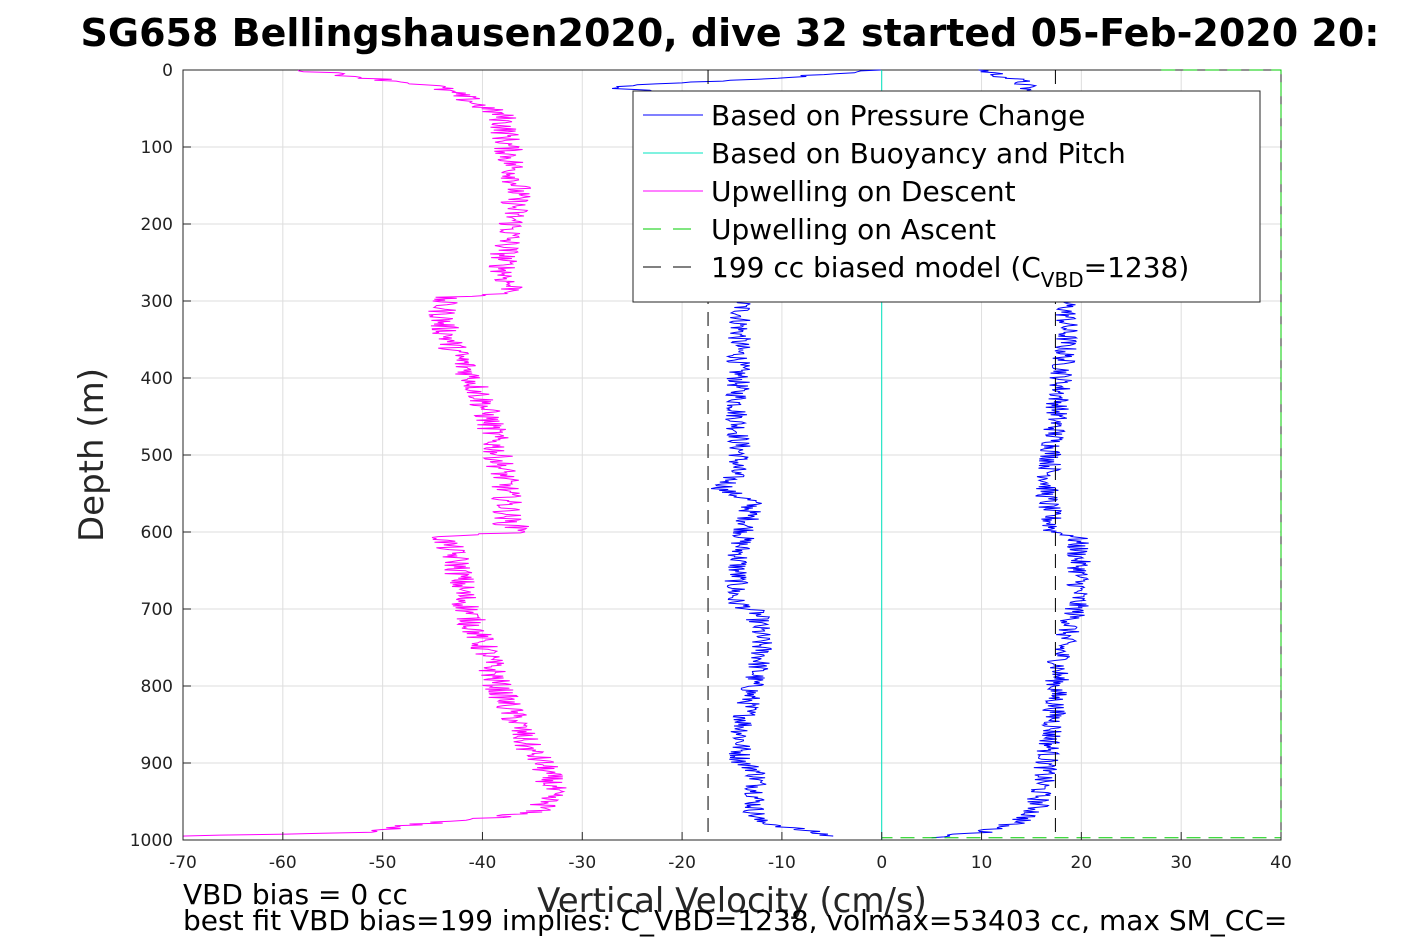  I want to click on y-tick-label: 400, so click(157, 379).